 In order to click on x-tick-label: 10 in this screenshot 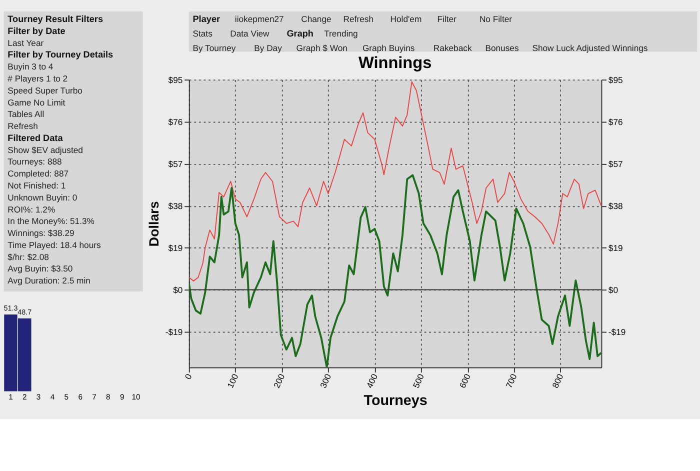, I will do `click(136, 397)`.